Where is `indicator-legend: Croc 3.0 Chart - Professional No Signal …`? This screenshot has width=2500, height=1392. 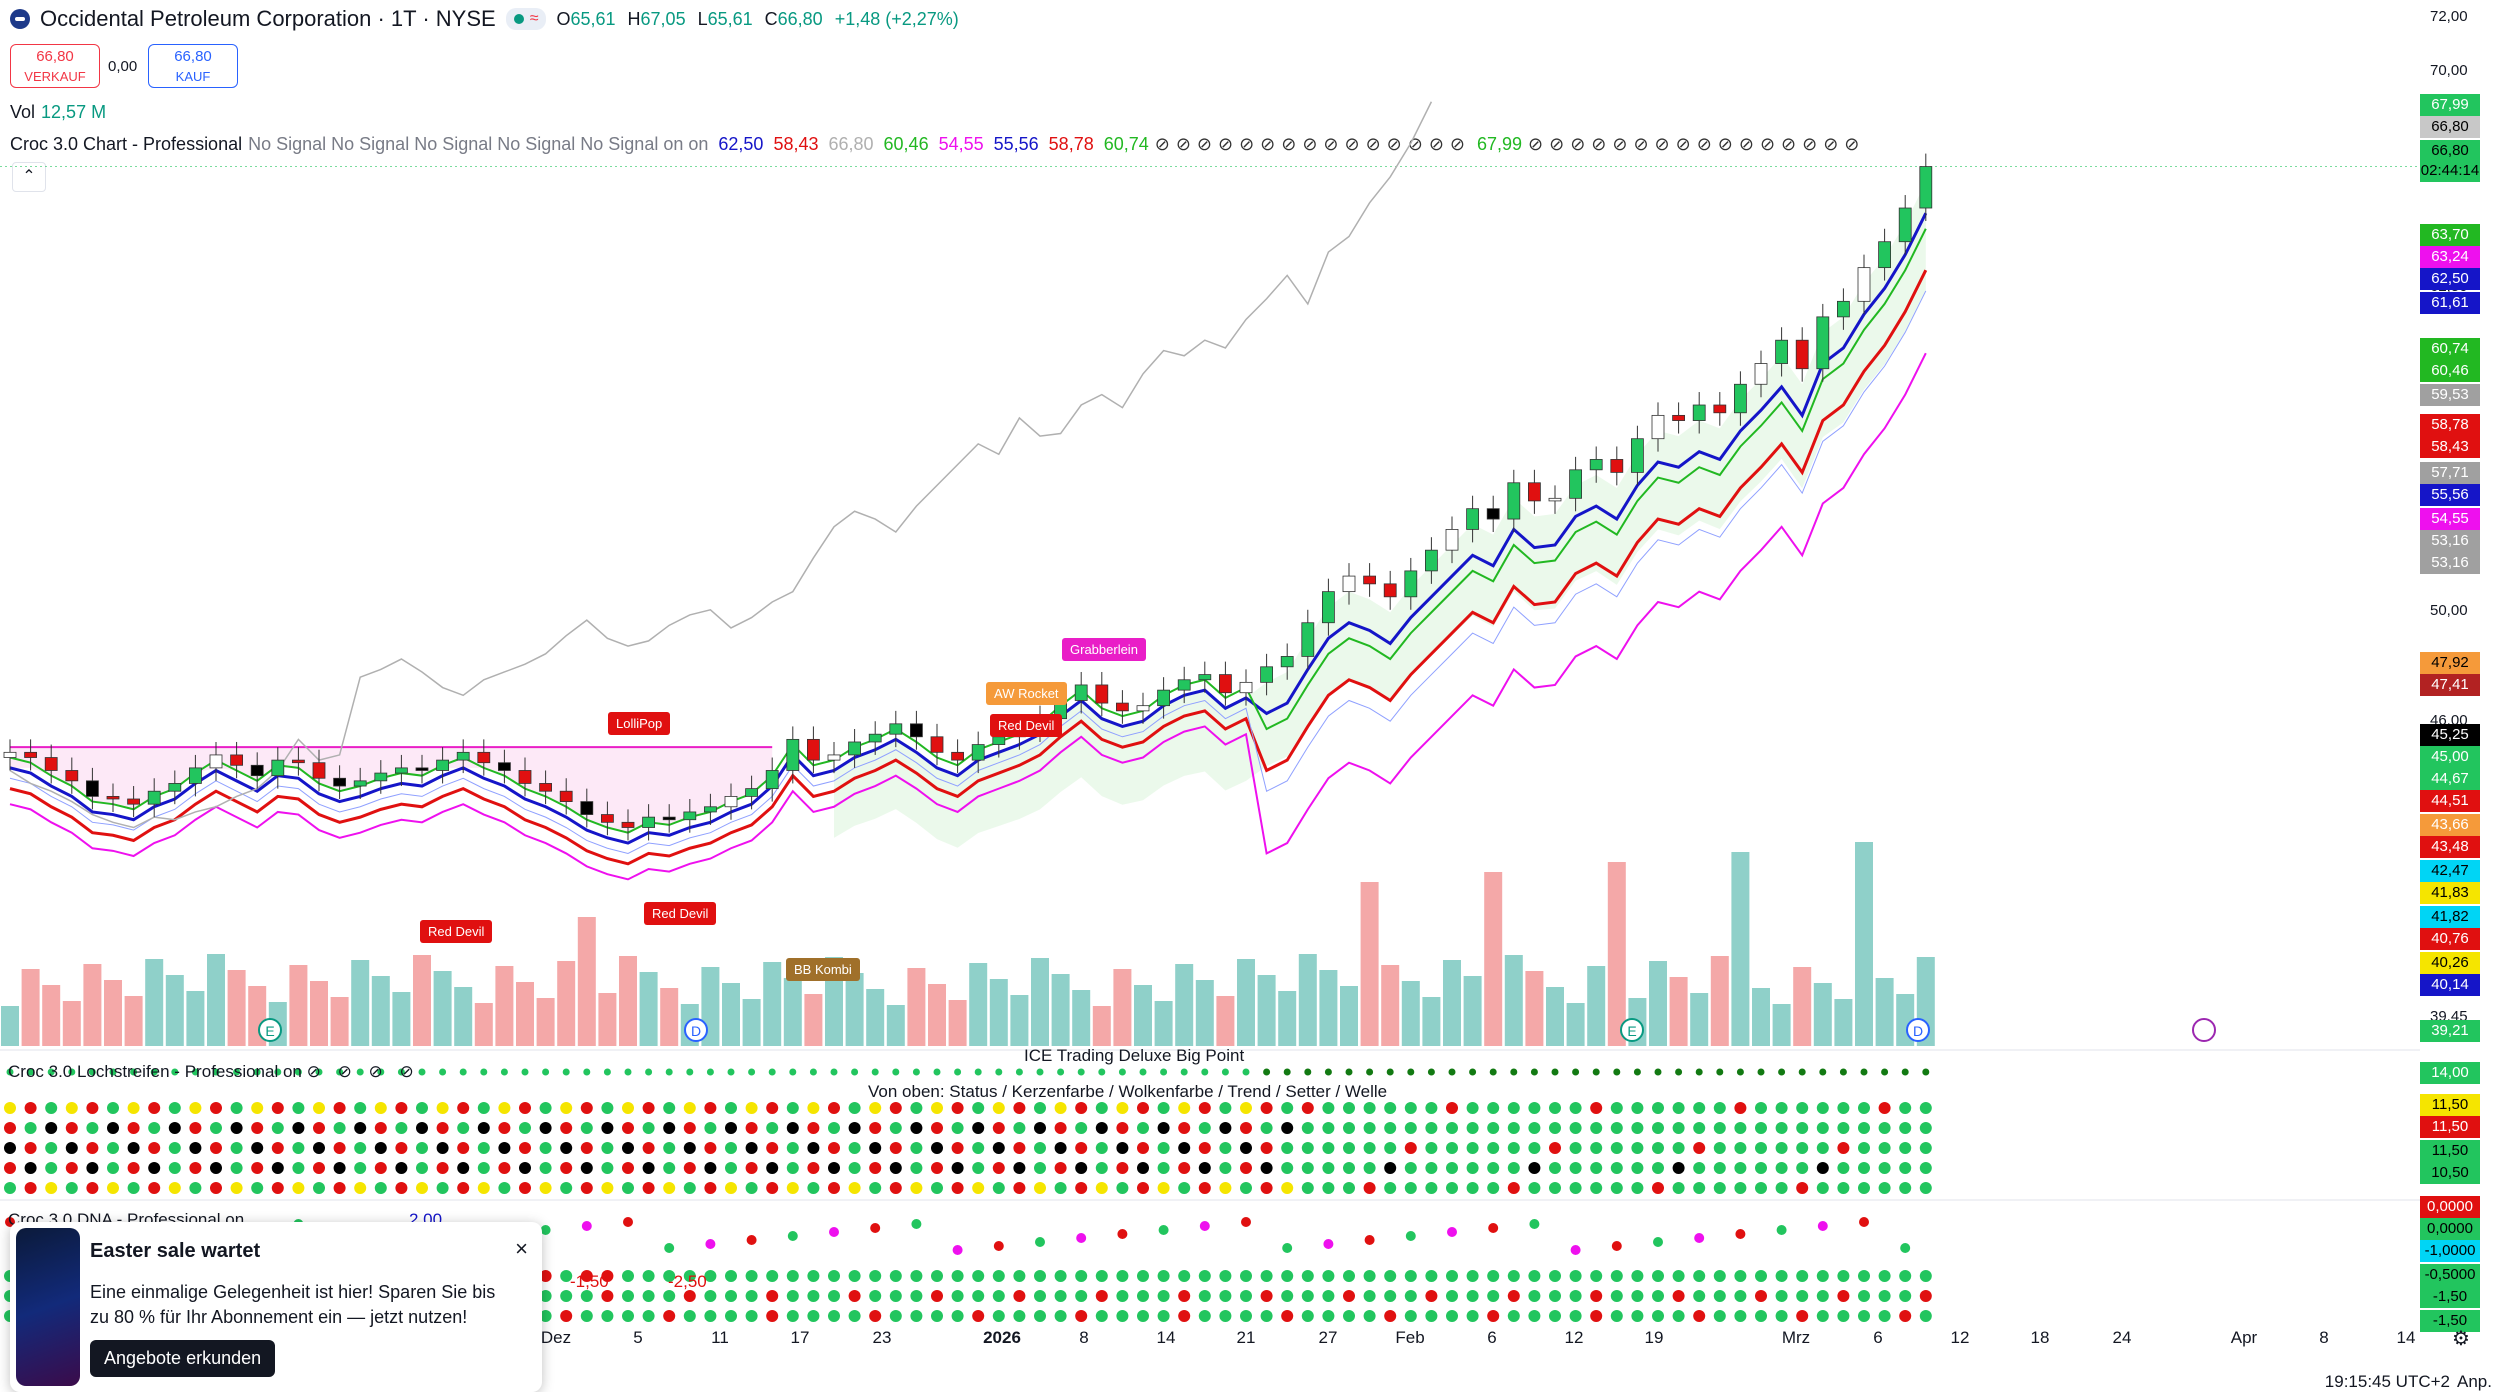 indicator-legend: Croc 3.0 Chart - Professional No Signal … is located at coordinates (938, 144).